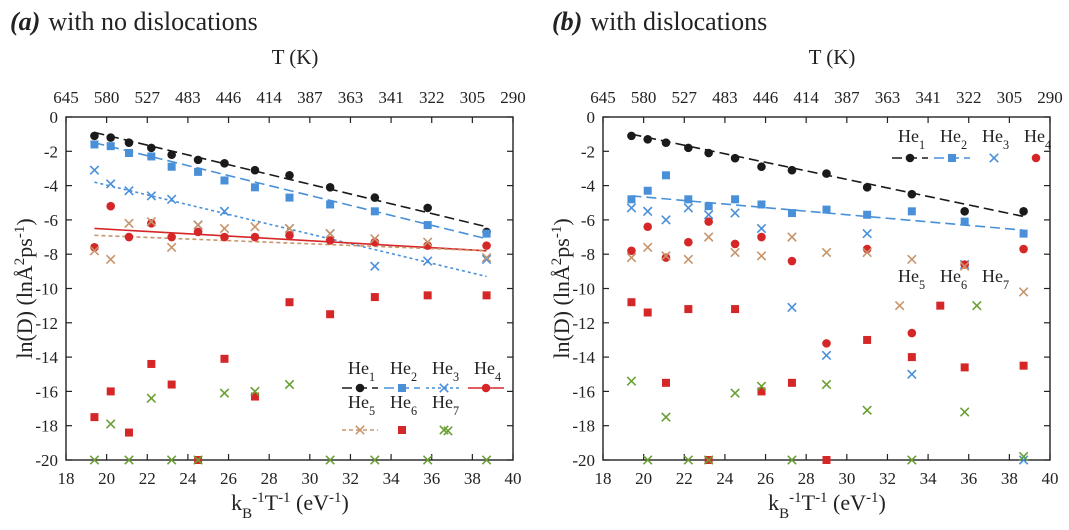 Image resolution: width=1069 pixels, height=530 pixels. What do you see at coordinates (229, 97) in the screenshot?
I see `top-tick-label: 446` at bounding box center [229, 97].